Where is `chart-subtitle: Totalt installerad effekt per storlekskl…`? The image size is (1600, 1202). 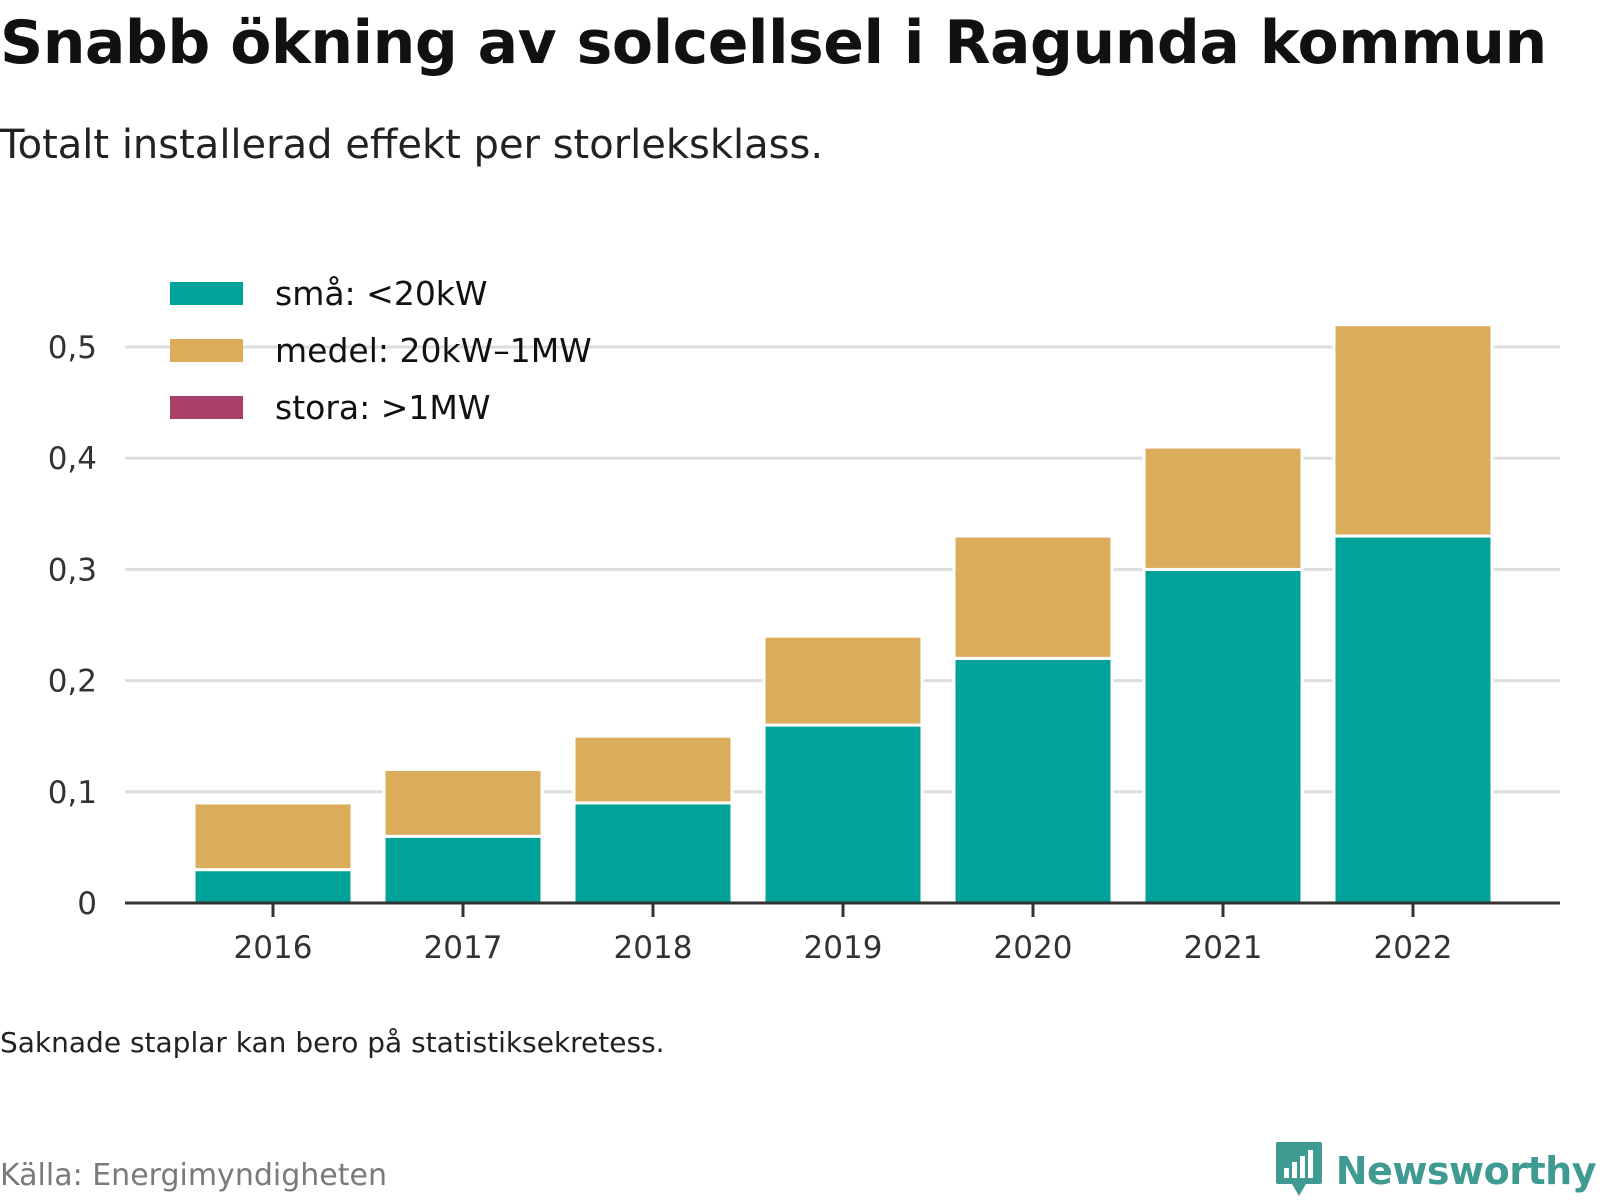
chart-subtitle: Totalt installerad effekt per storlekskl… is located at coordinates (412, 145).